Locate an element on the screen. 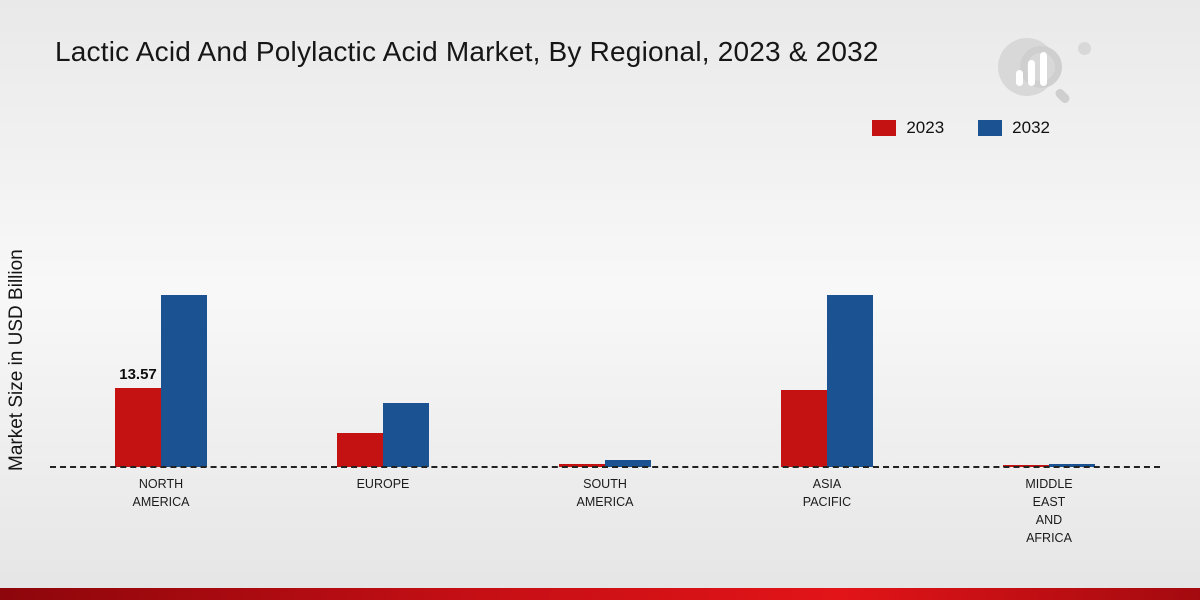 This screenshot has width=1200, height=600. bar-2023-south-america is located at coordinates (582, 465).